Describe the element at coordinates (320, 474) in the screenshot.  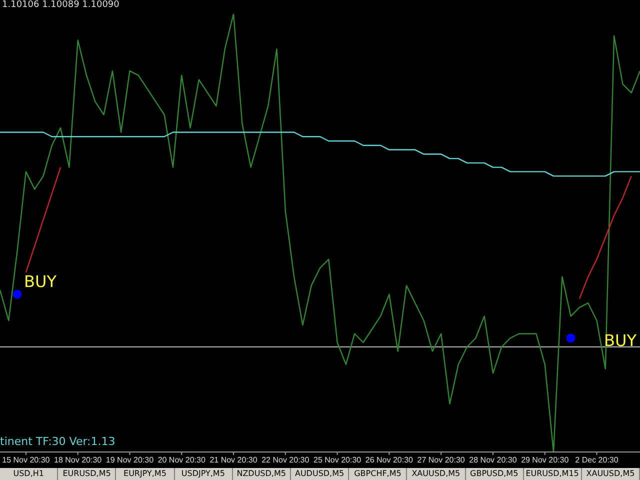
I see `text: AUDUSD,M5` at that location.